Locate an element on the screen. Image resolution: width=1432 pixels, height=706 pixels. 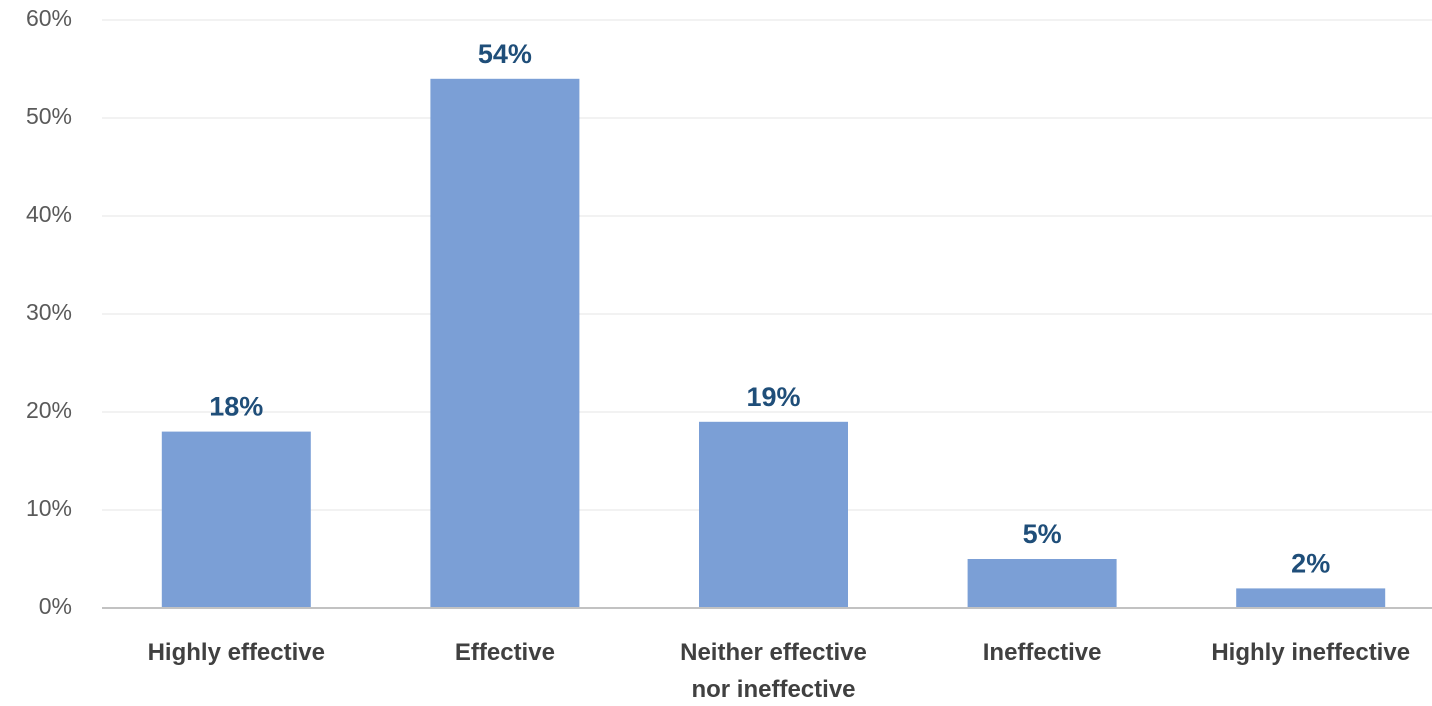
x-tick-label-line: Ineffective is located at coordinates (1042, 652).